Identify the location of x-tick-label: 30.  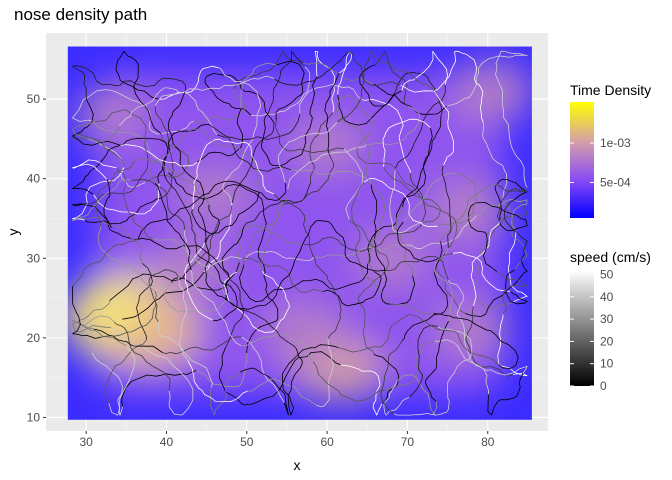
(86, 442).